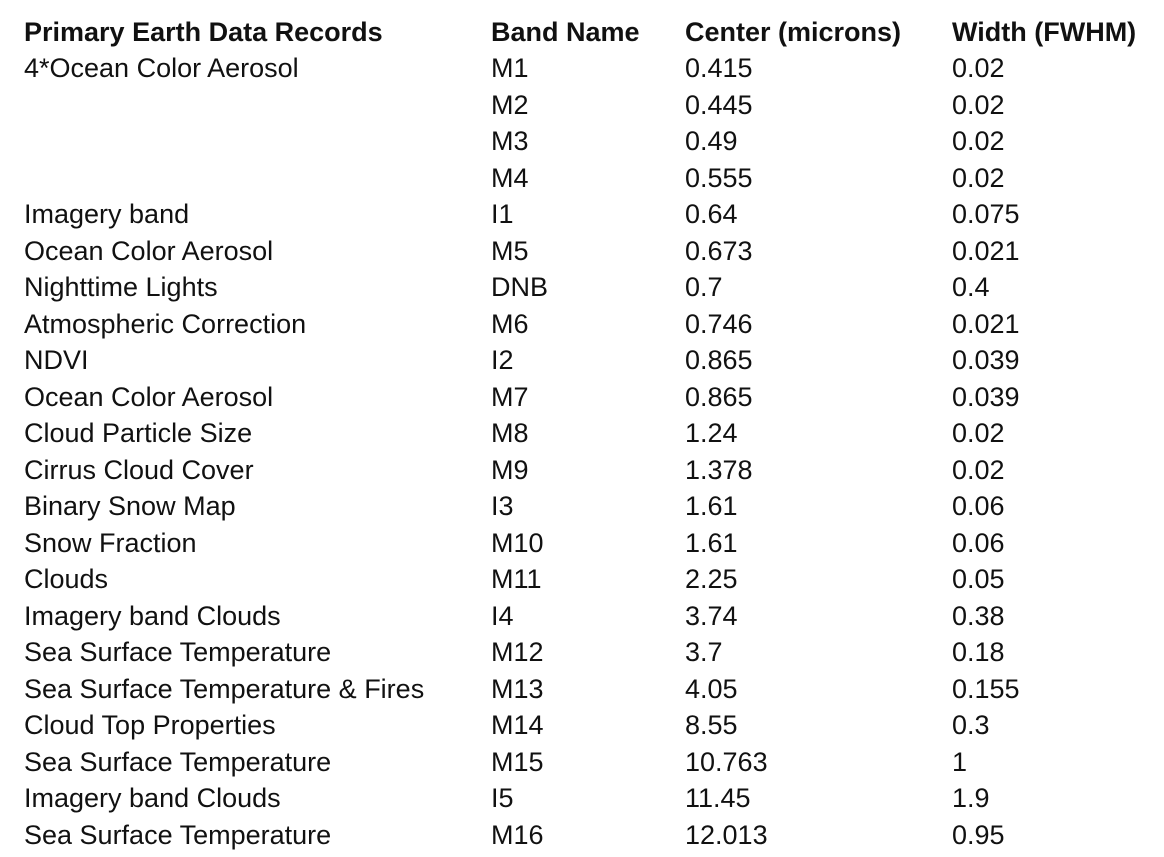  I want to click on center-cell: 0.673, so click(719, 250).